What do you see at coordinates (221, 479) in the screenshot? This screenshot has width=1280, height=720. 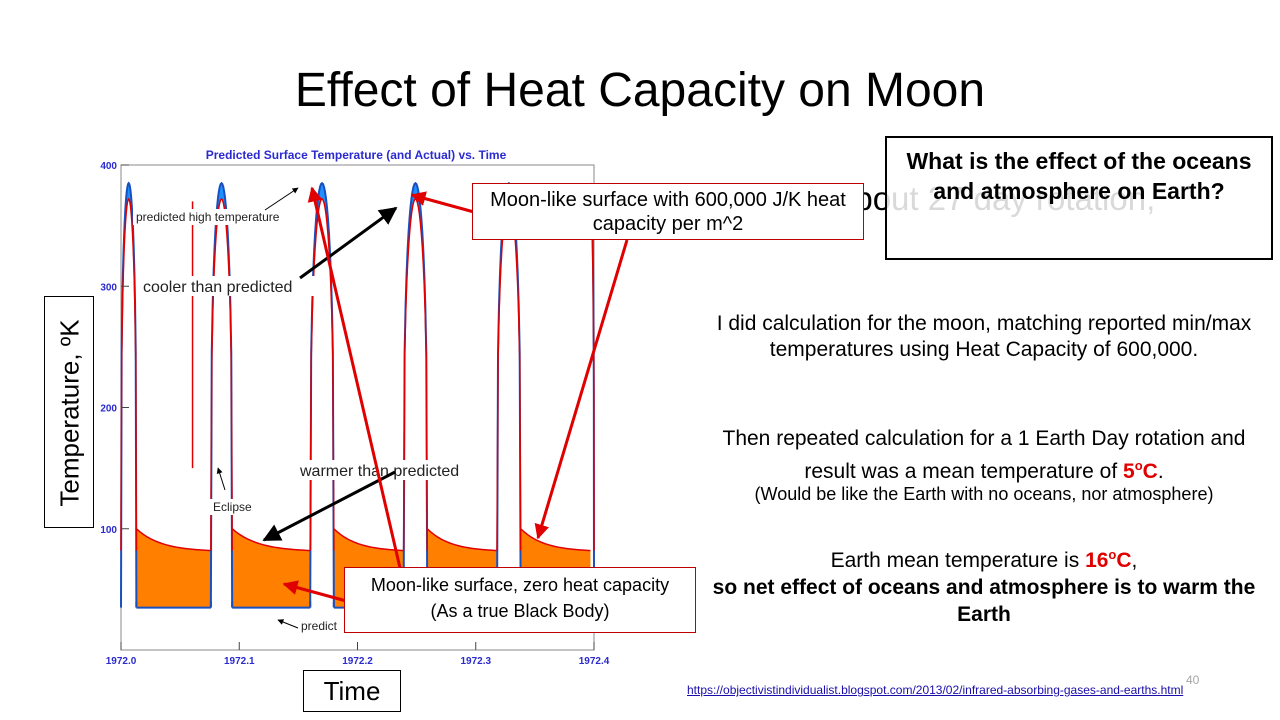 I see `arrow-eclipse` at bounding box center [221, 479].